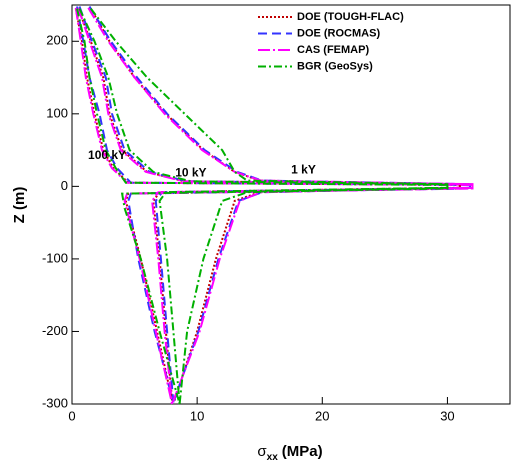 The height and width of the screenshot is (471, 514). Describe the element at coordinates (55, 402) in the screenshot. I see `y-tick-label: -300` at that location.